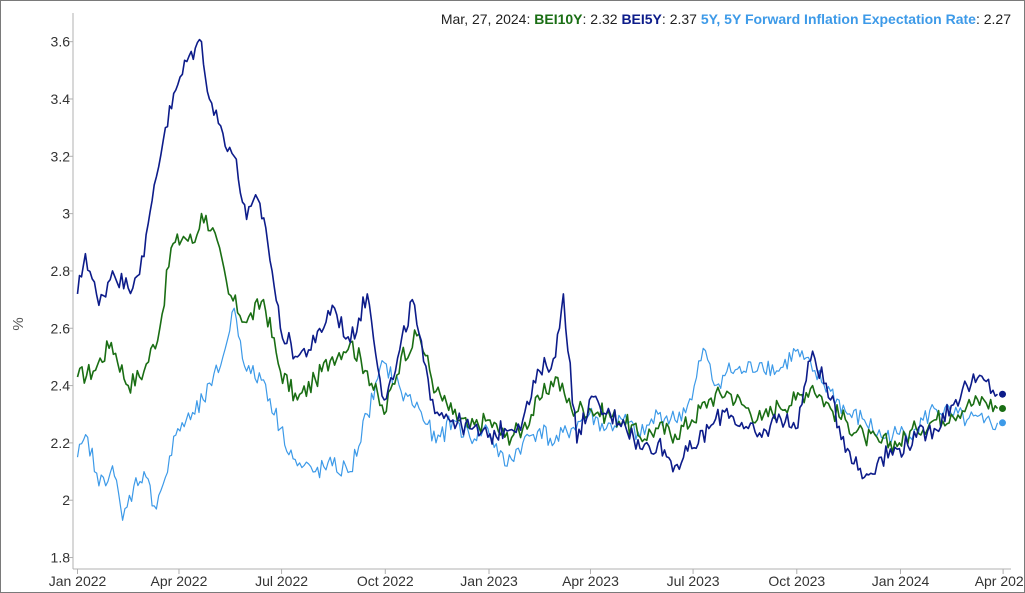  Describe the element at coordinates (61, 386) in the screenshot. I see `y-tick-label: 2.4` at that location.